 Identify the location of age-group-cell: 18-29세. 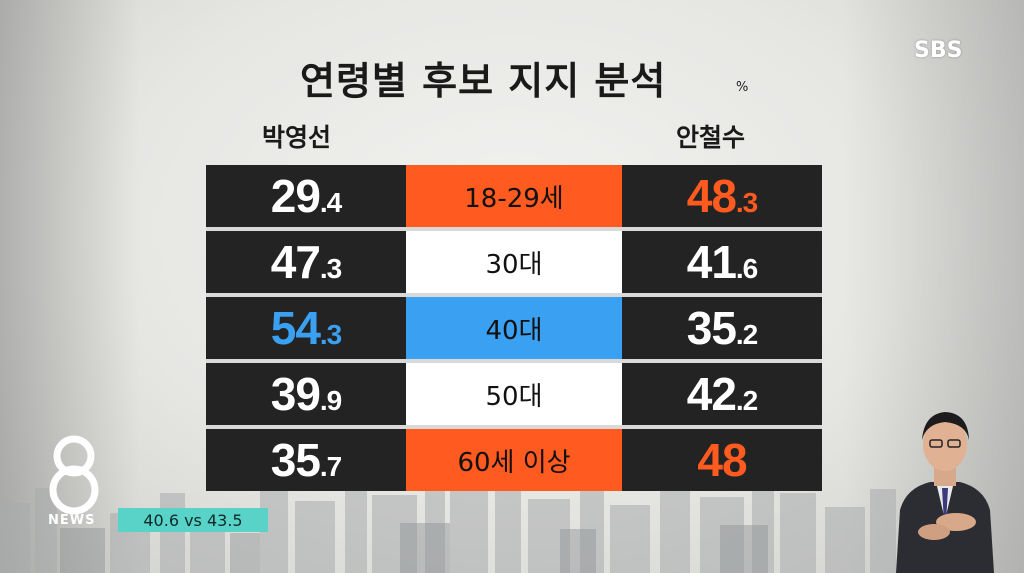
(514, 196).